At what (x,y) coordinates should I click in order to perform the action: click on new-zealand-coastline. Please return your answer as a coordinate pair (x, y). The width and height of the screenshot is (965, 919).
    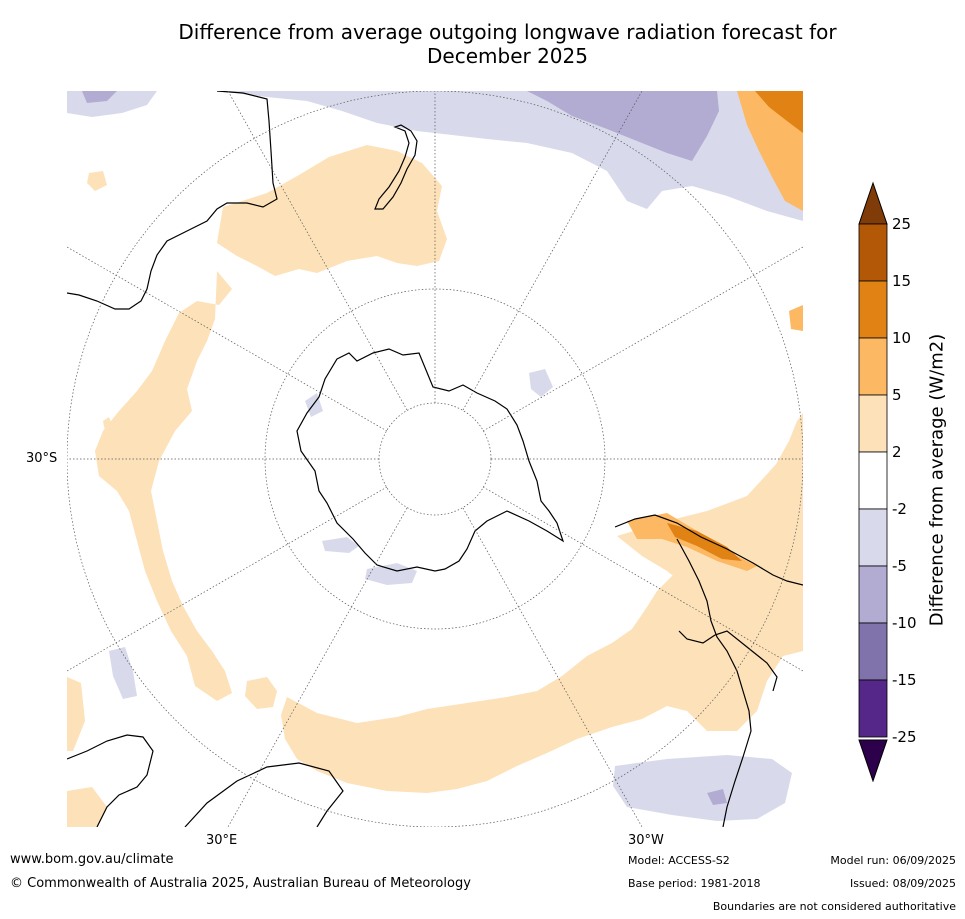
    Looking at the image, I should click on (396, 167).